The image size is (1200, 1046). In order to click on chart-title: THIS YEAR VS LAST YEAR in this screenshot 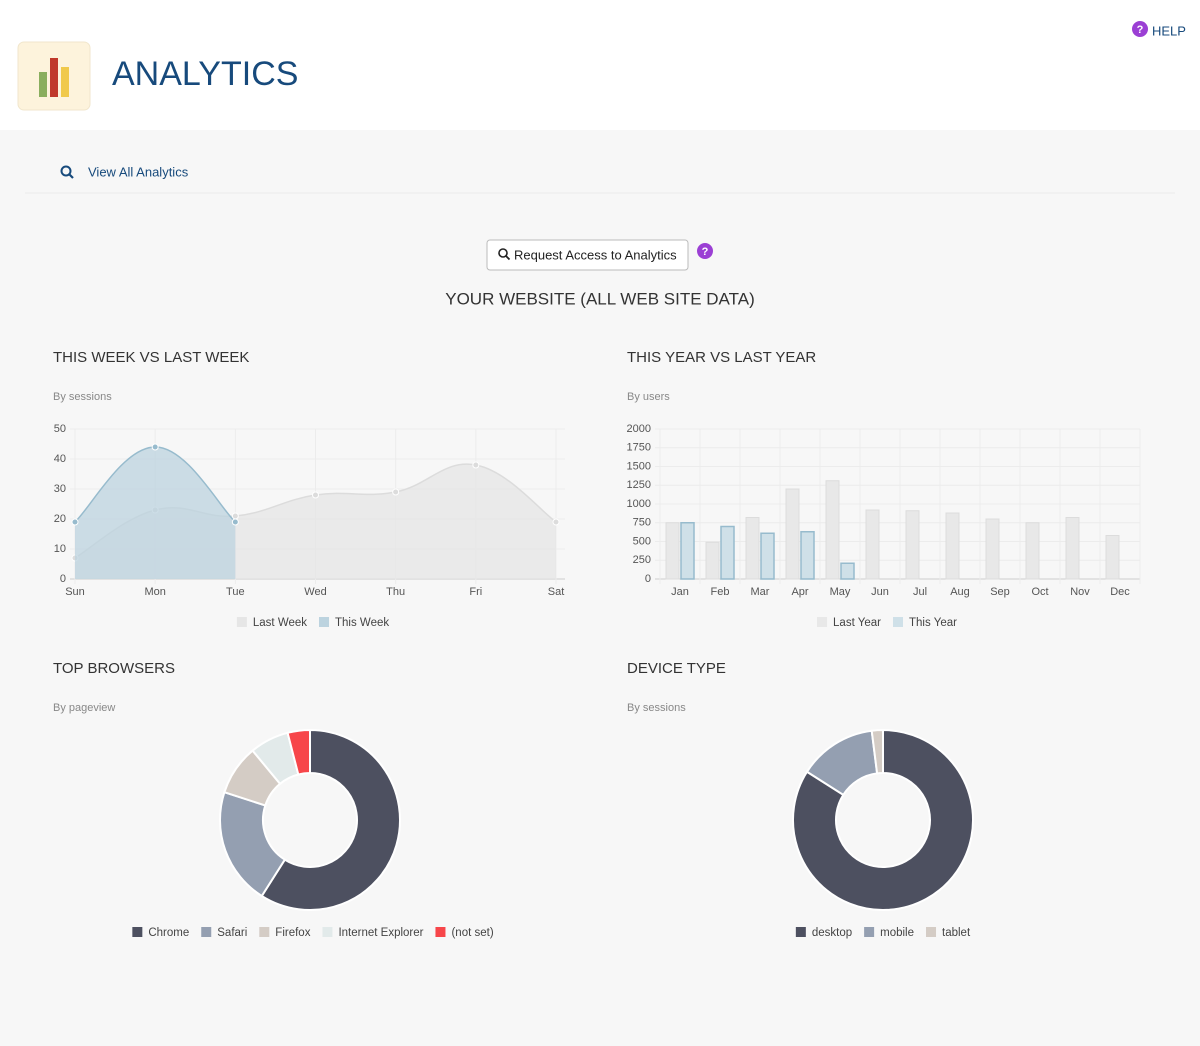, I will do `click(721, 357)`.